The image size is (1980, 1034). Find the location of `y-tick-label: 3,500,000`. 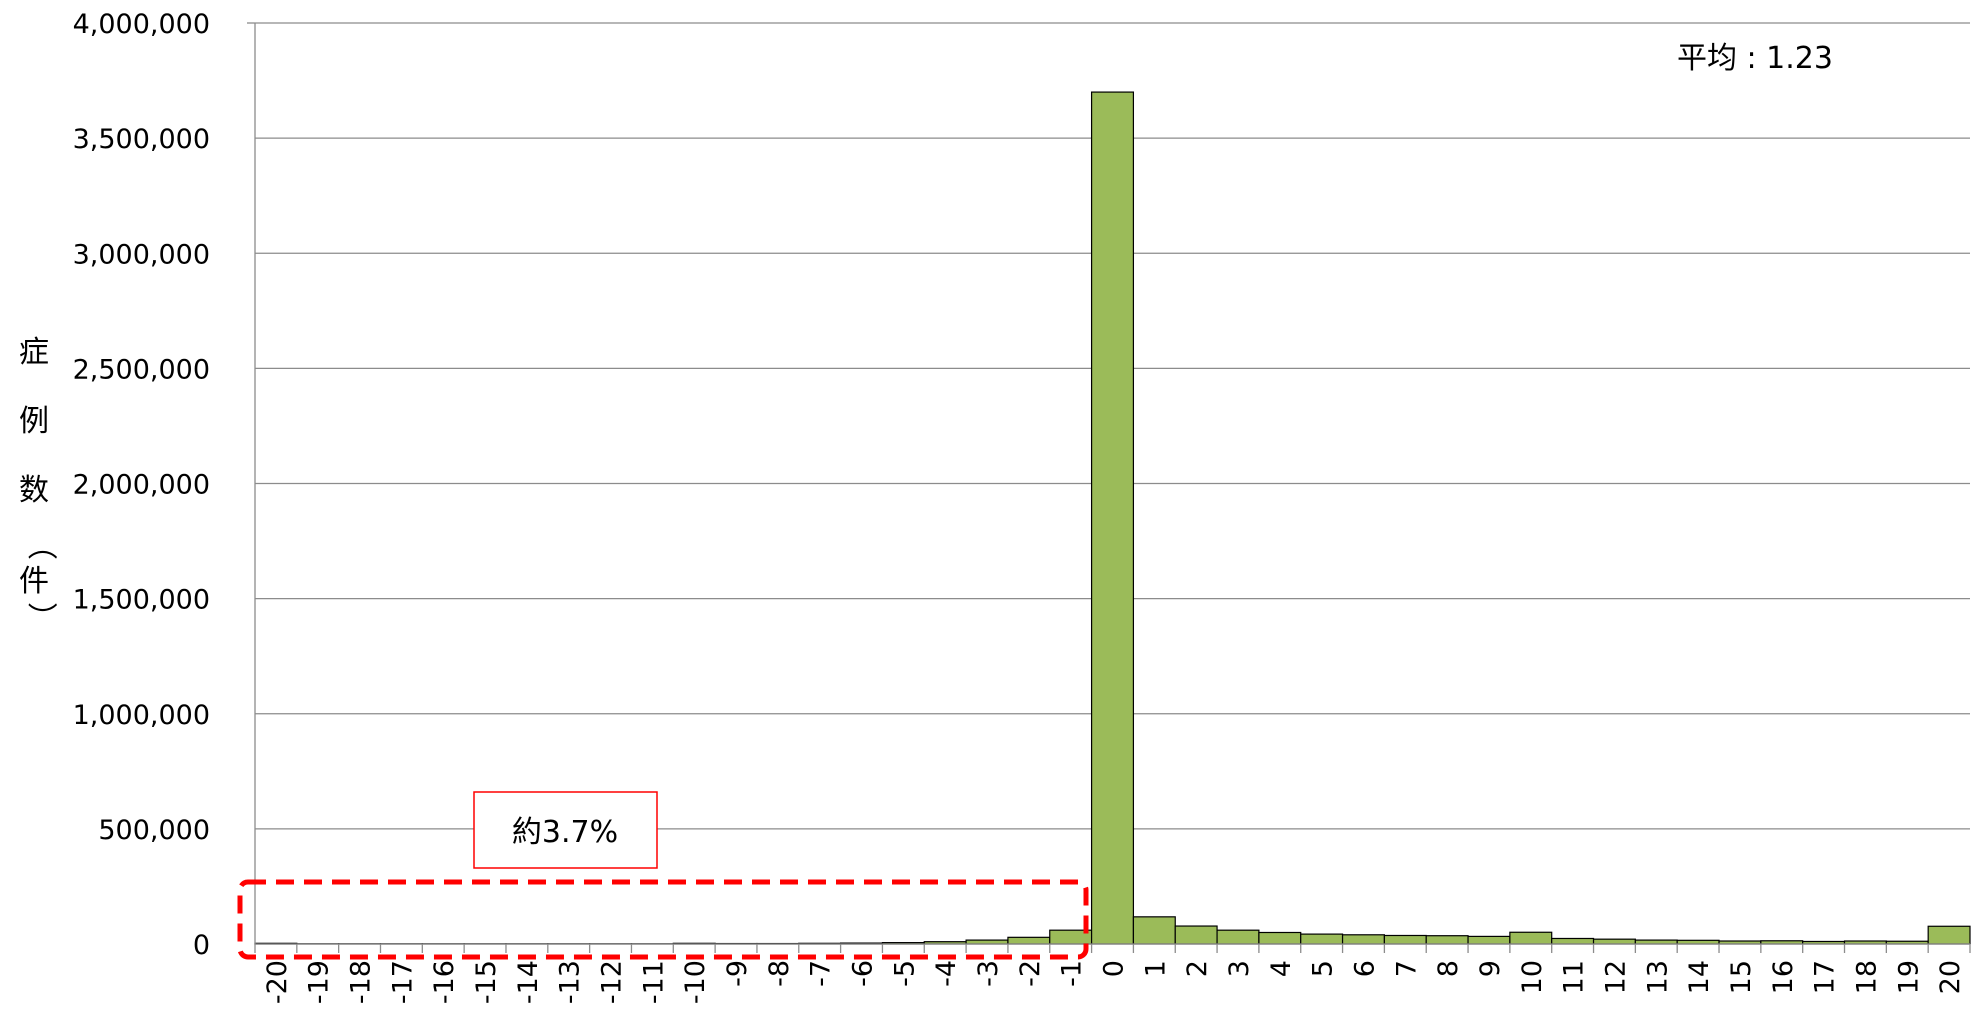

y-tick-label: 3,500,000 is located at coordinates (141, 139).